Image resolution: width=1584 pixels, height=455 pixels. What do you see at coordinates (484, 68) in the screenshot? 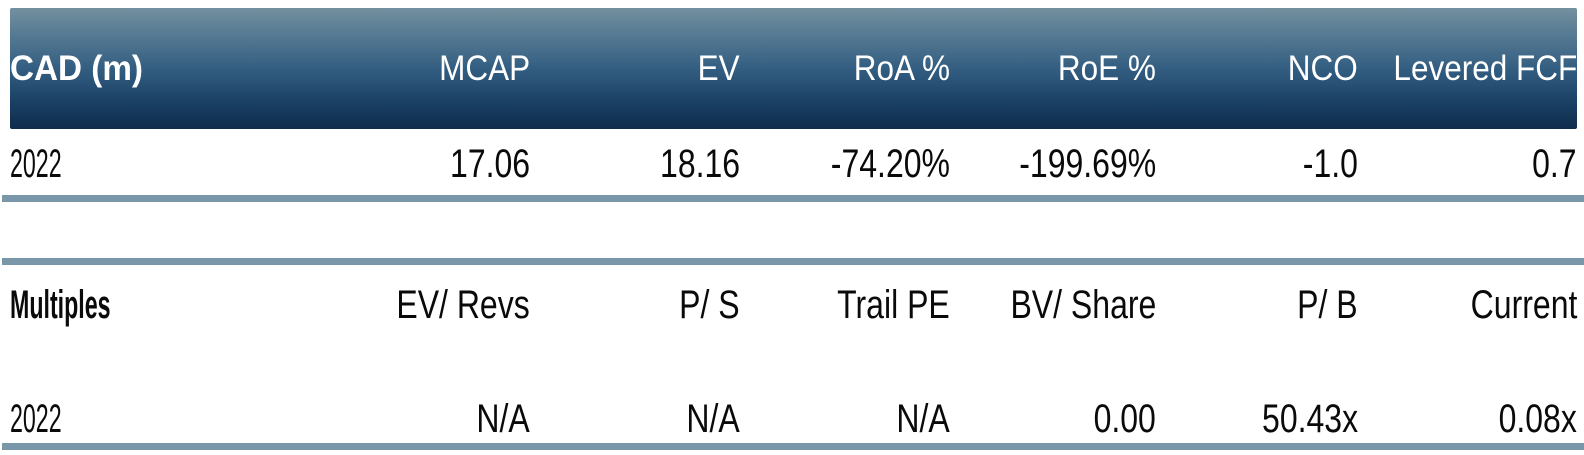
I see `header-cell-mcap: MCAP` at bounding box center [484, 68].